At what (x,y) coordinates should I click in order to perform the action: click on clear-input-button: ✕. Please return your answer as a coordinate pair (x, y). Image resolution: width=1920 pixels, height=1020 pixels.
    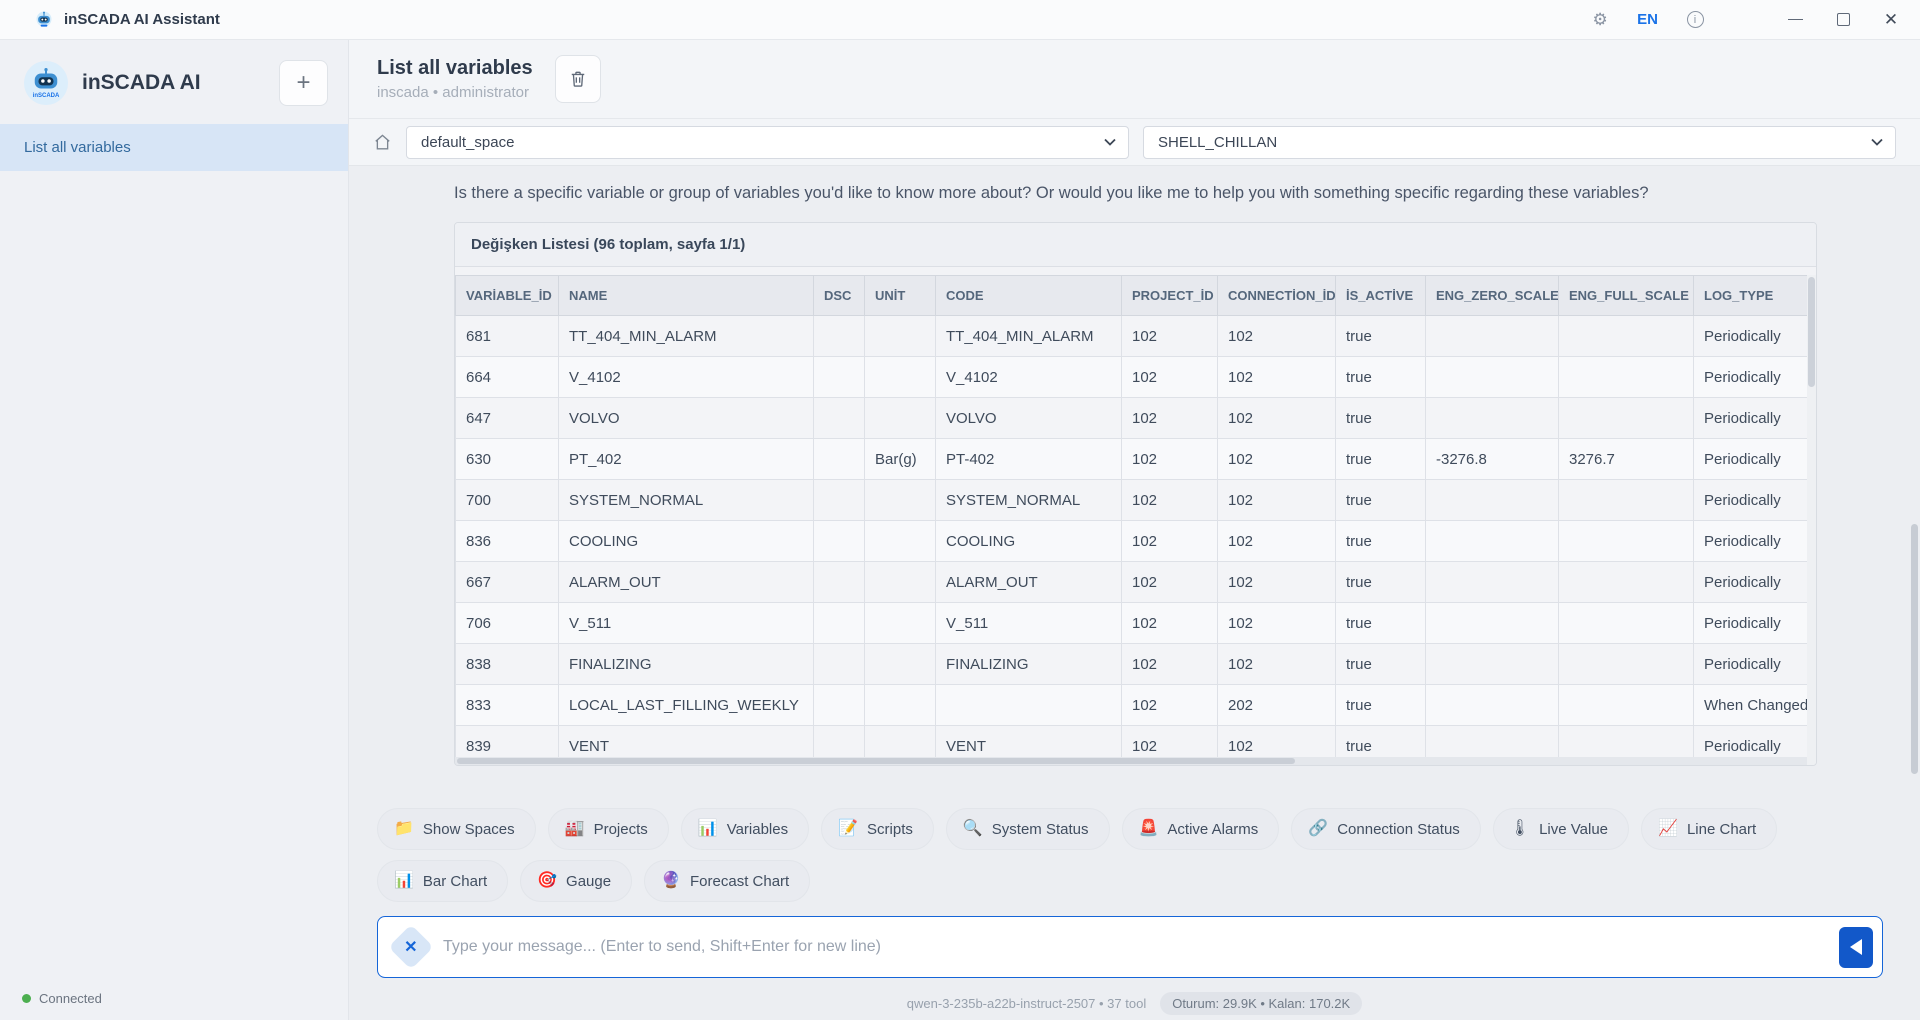
    Looking at the image, I should click on (411, 947).